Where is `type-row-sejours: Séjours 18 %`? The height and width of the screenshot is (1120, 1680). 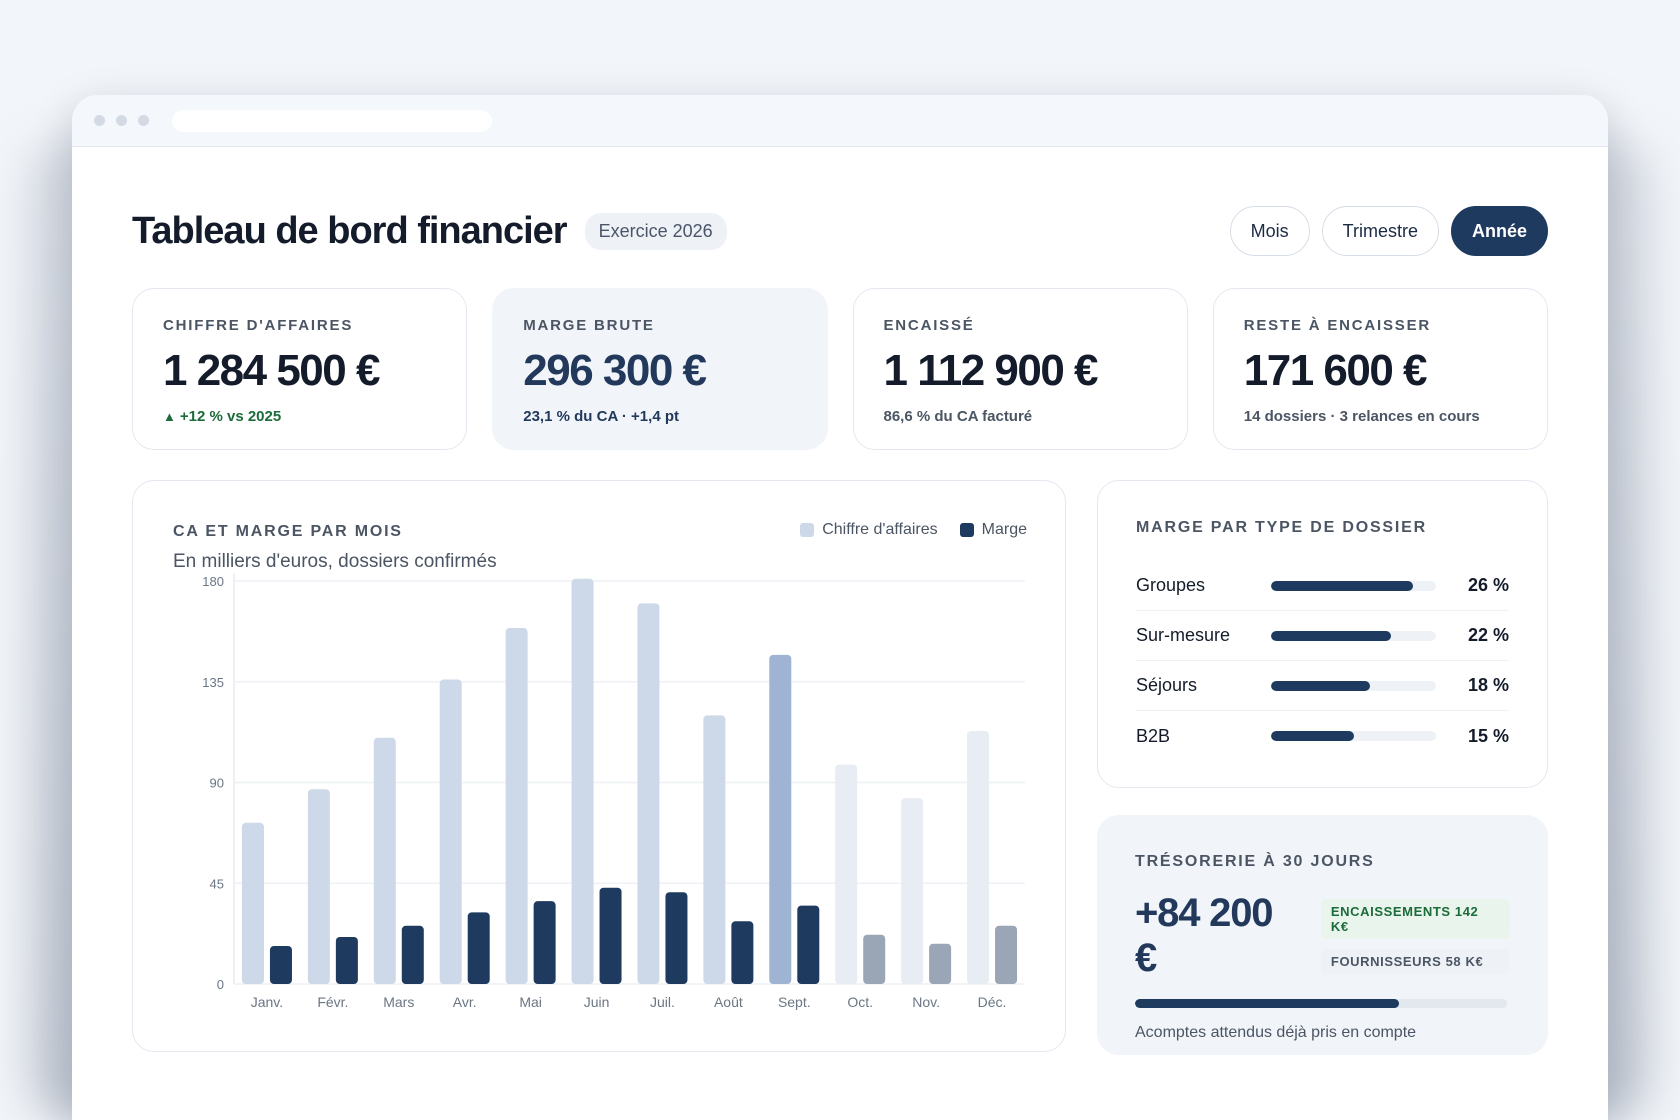
type-row-sejours: Séjours 18 % is located at coordinates (1322, 686).